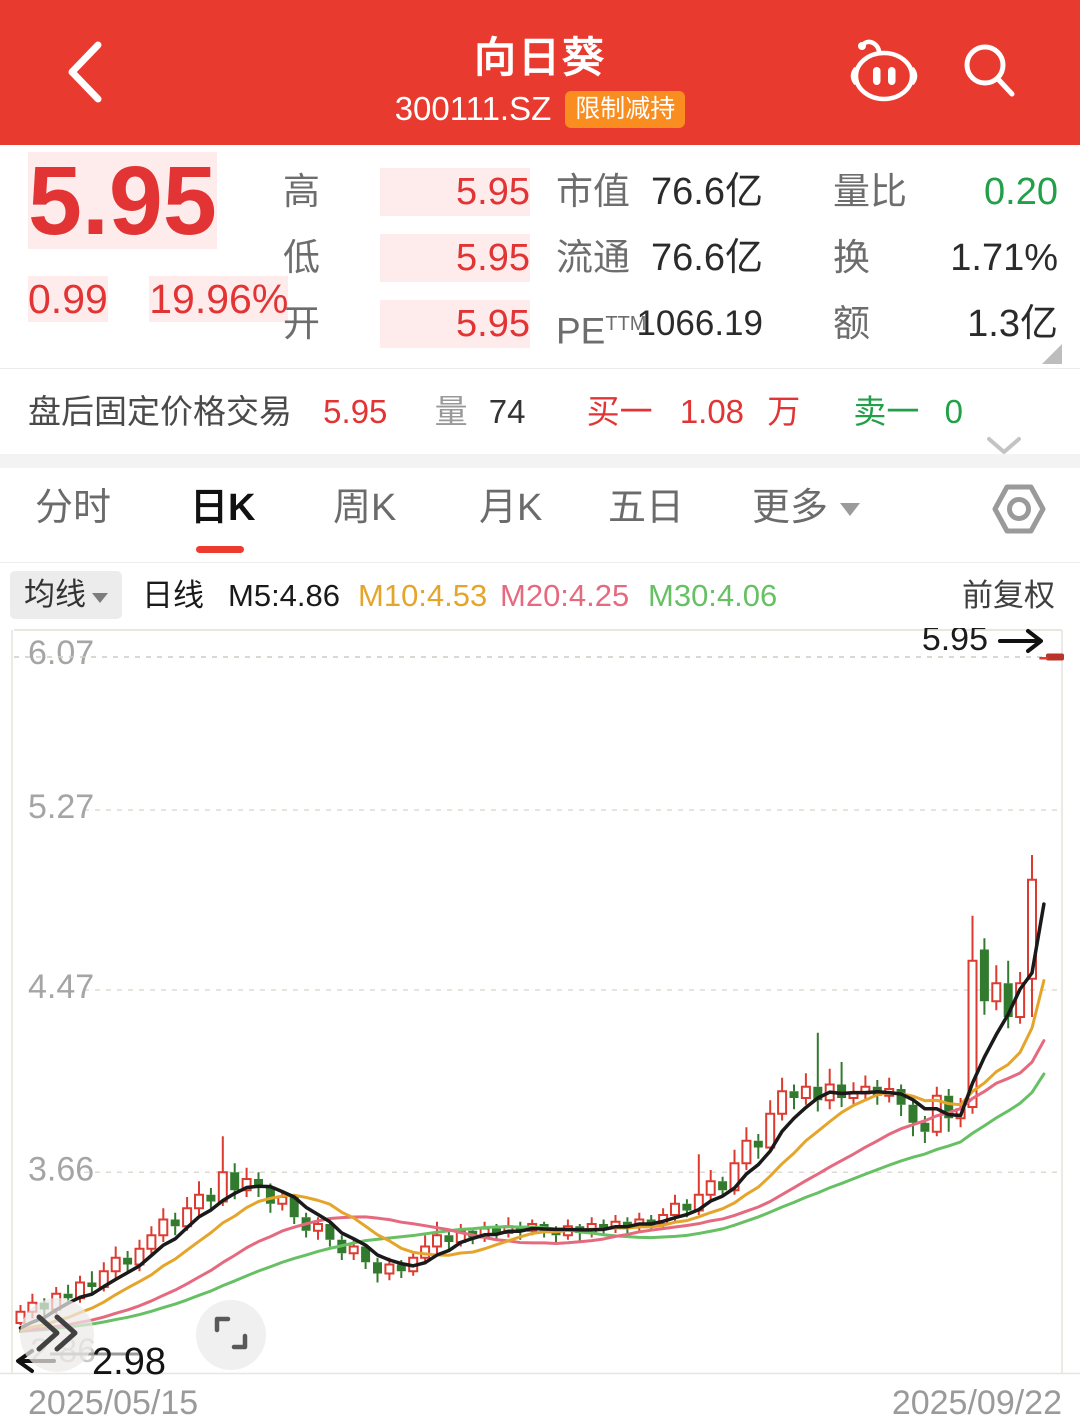 Image resolution: width=1080 pixels, height=1422 pixels. I want to click on ask1-value: 0, so click(953, 411).